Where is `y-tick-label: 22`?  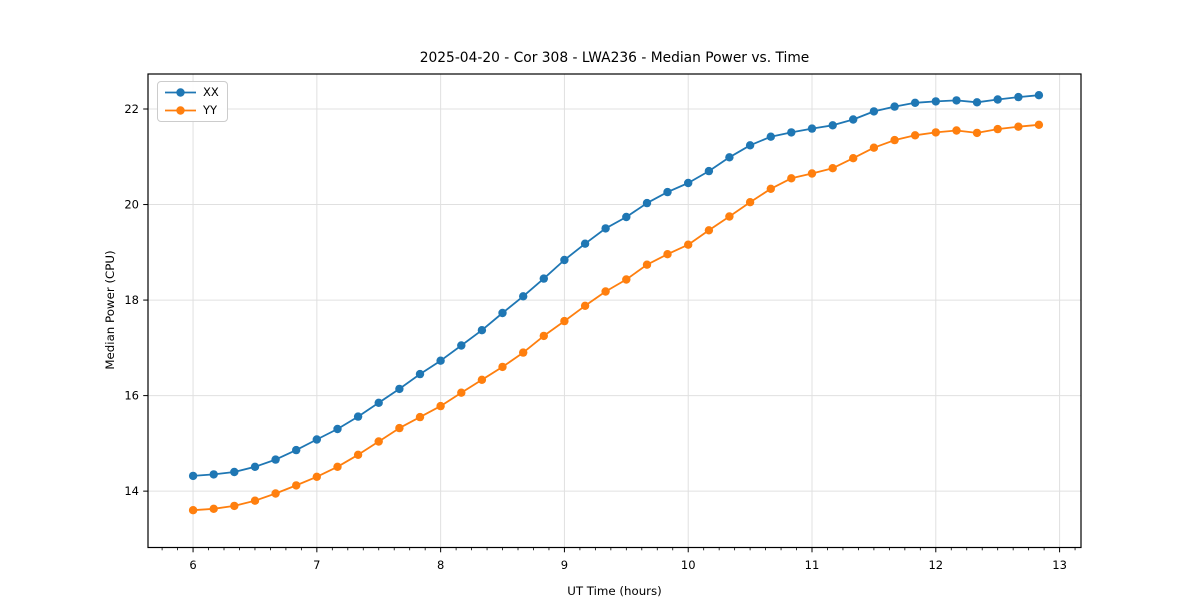
y-tick-label: 22 is located at coordinates (131, 109).